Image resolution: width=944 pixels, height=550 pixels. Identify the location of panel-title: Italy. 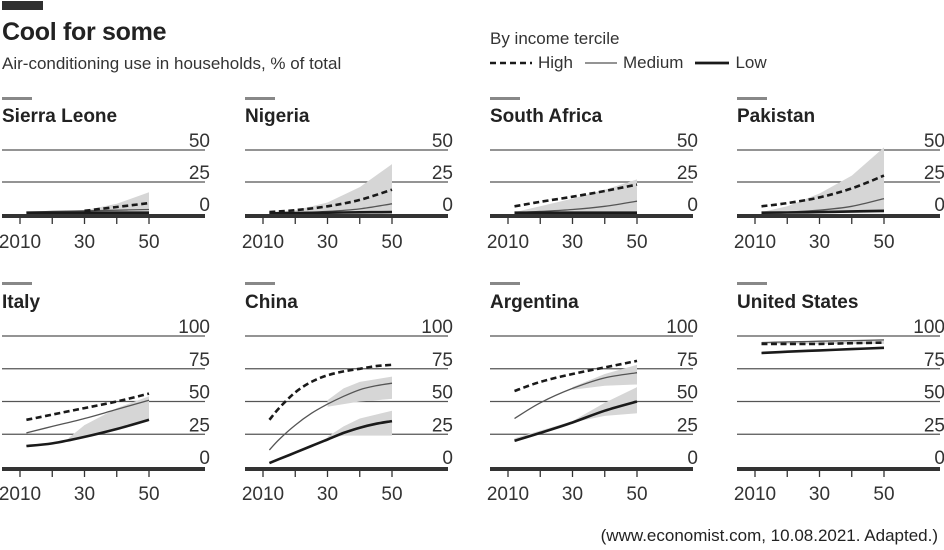
(21, 302).